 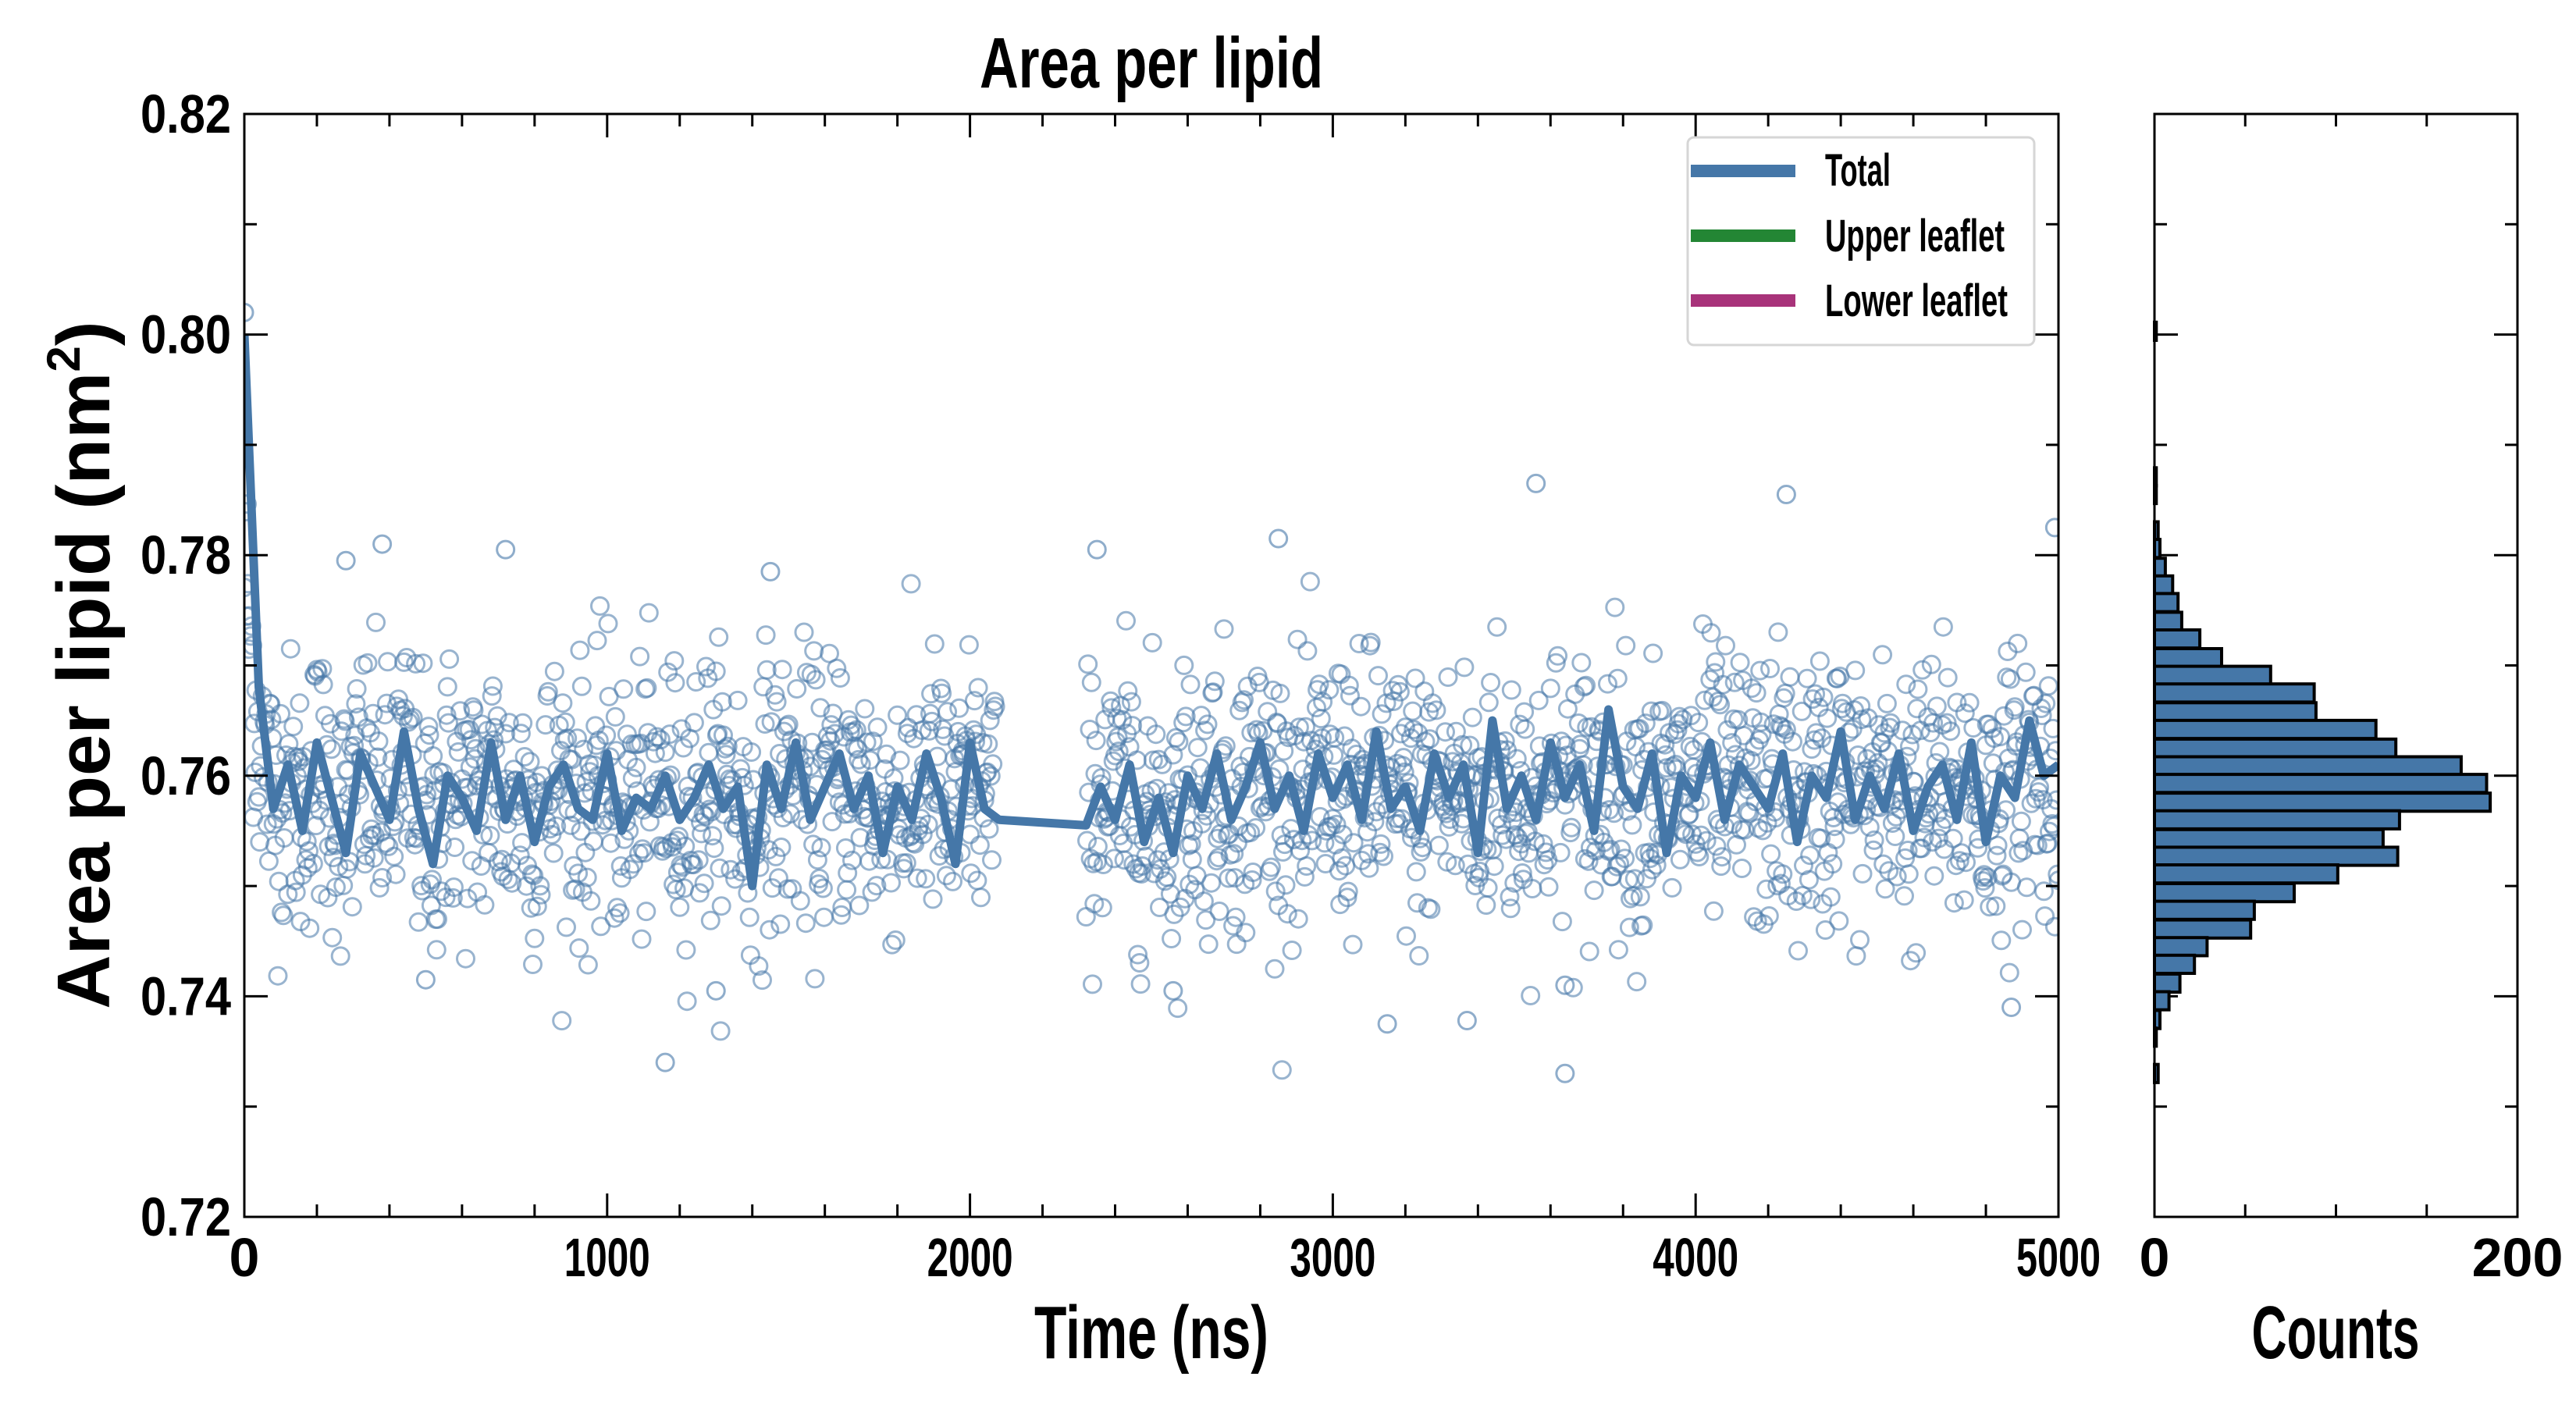 What do you see at coordinates (2336, 1333) in the screenshot?
I see `histogram-x-axis-label: Counts` at bounding box center [2336, 1333].